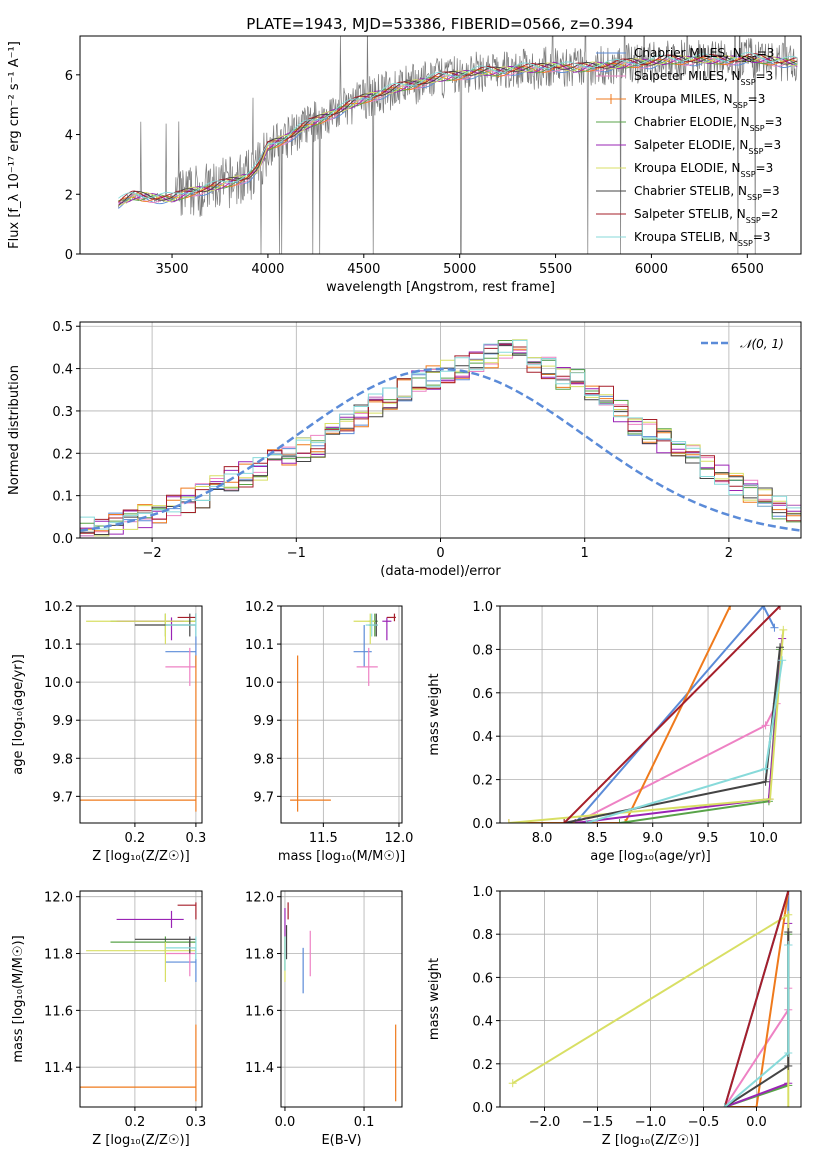  What do you see at coordinates (708, 124) in the screenshot?
I see `legend-label: Chabrier ELODIE, NSSP=3` at bounding box center [708, 124].